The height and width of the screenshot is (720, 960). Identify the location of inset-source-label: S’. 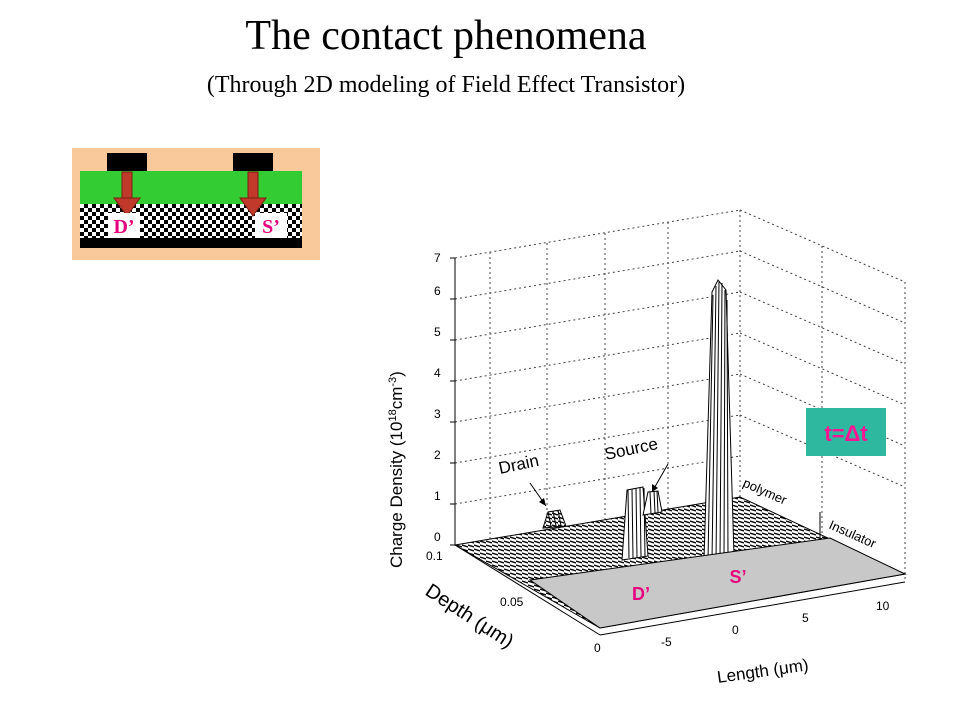
(271, 227).